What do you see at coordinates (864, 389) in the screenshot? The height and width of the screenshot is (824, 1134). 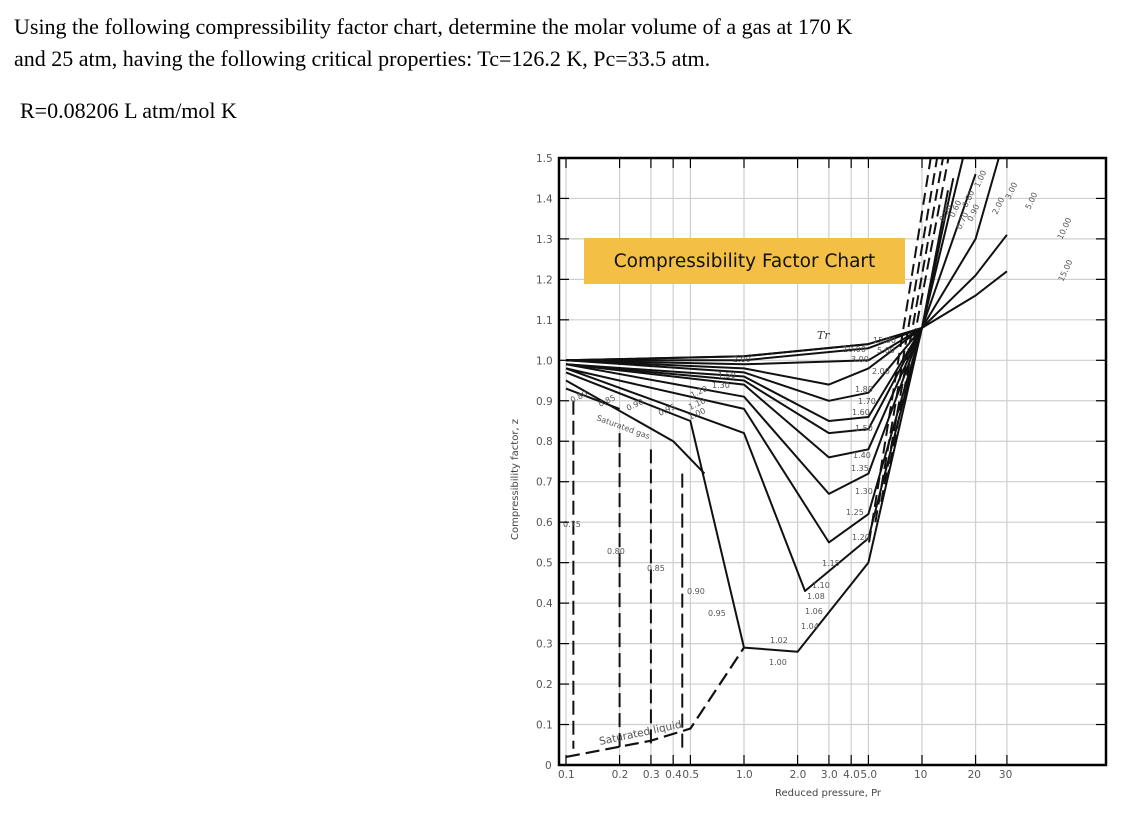 I see `isotherm-label: 1.80` at bounding box center [864, 389].